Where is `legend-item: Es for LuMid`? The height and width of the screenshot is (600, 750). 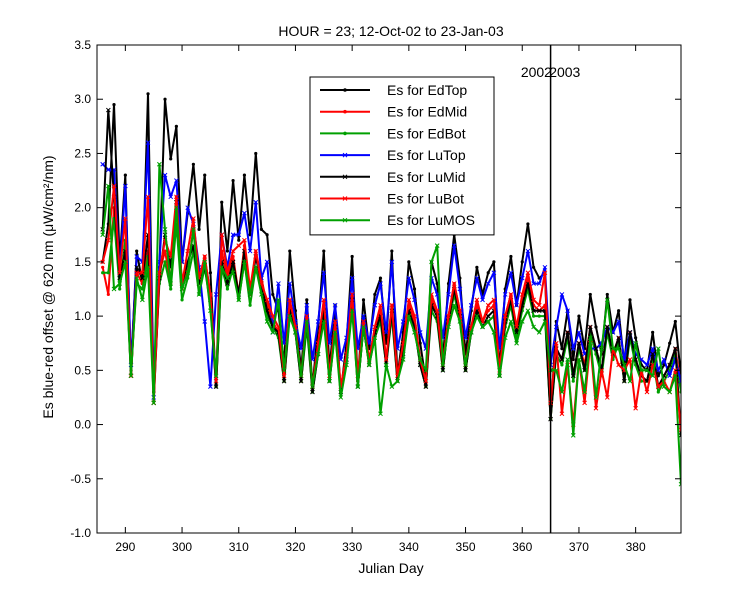 legend-item: Es for LuMid is located at coordinates (393, 177).